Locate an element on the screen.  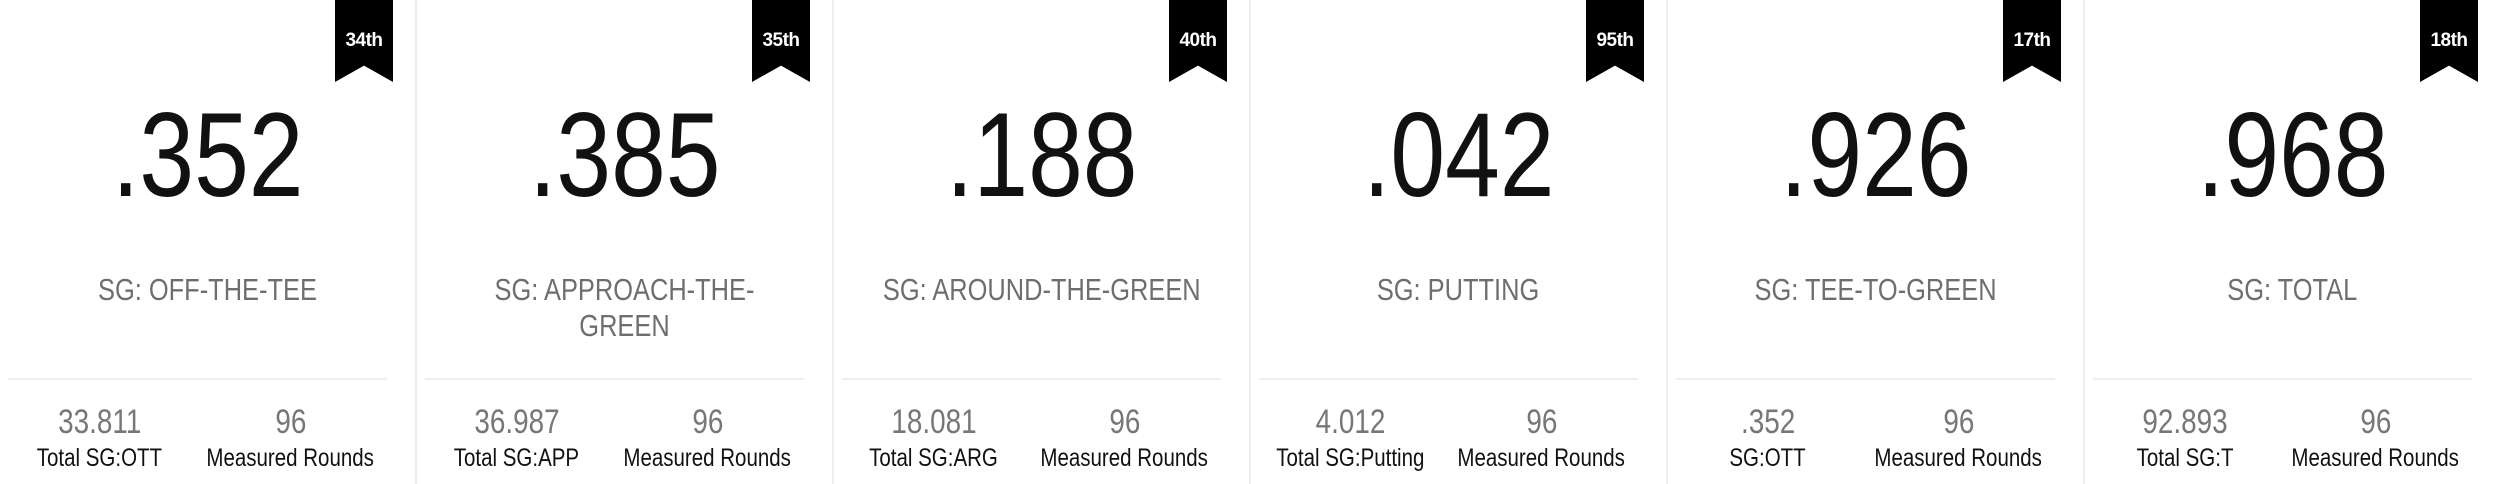
sub-stat-value-text: 33.811 is located at coordinates (100, 422).